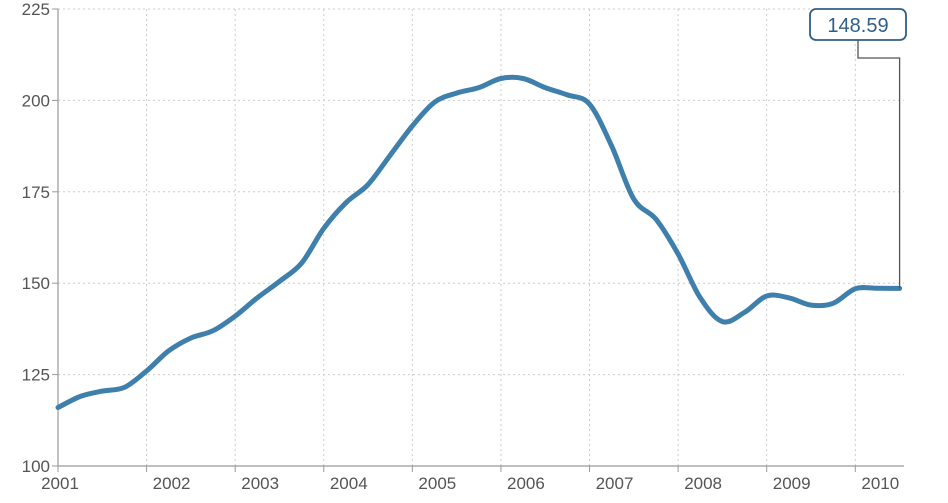  Describe the element at coordinates (60, 483) in the screenshot. I see `x-tick-label: 2001` at that location.